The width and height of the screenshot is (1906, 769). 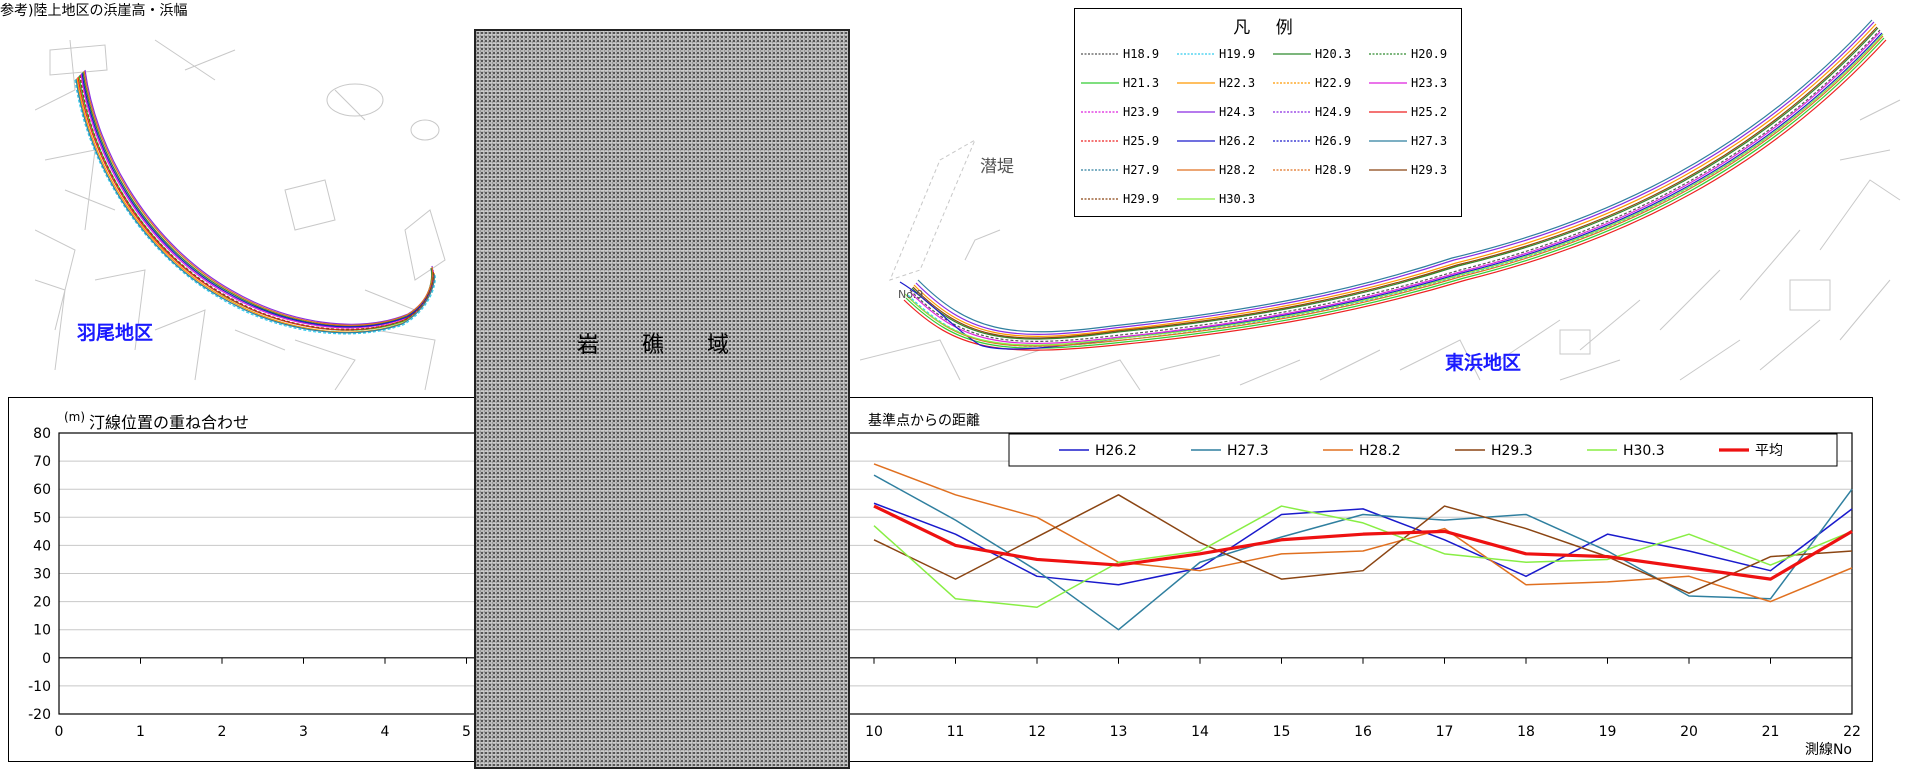 I want to click on chart-legend-box, so click(x=1423, y=450).